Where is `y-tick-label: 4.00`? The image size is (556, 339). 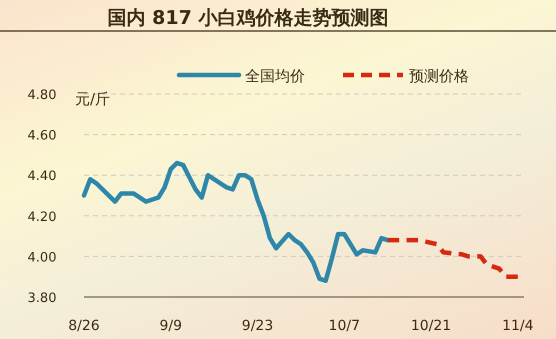 y-tick-label: 4.00 is located at coordinates (42, 258).